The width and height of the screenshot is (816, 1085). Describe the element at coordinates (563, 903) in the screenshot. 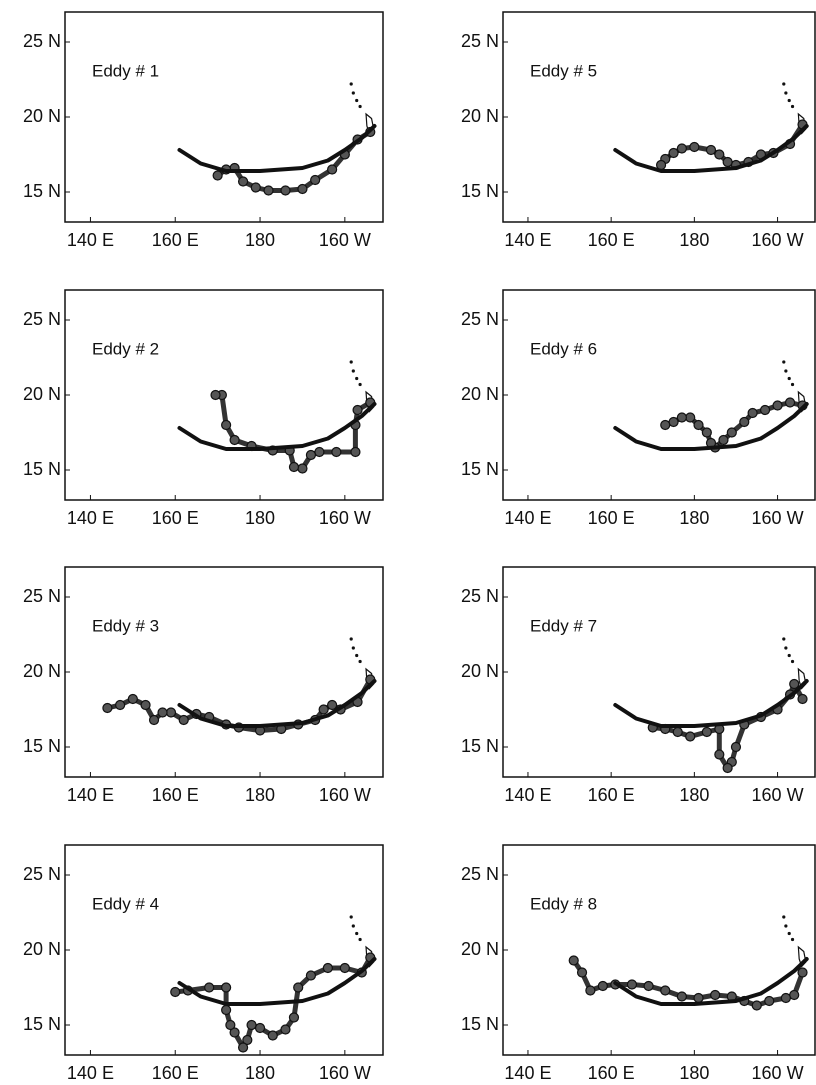

I see `panel-title: Eddy # 8` at that location.